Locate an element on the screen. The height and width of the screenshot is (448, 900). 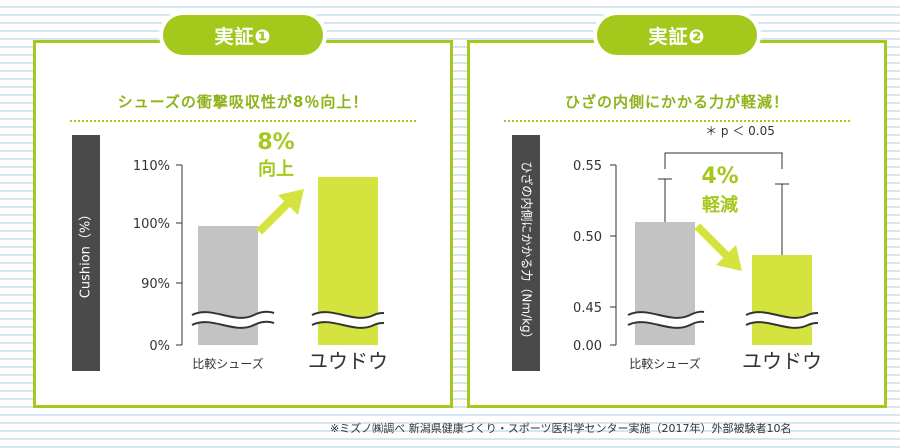
panel-subtitle: ひざの内側にかかる力が軽減！ is located at coordinates (676, 102).